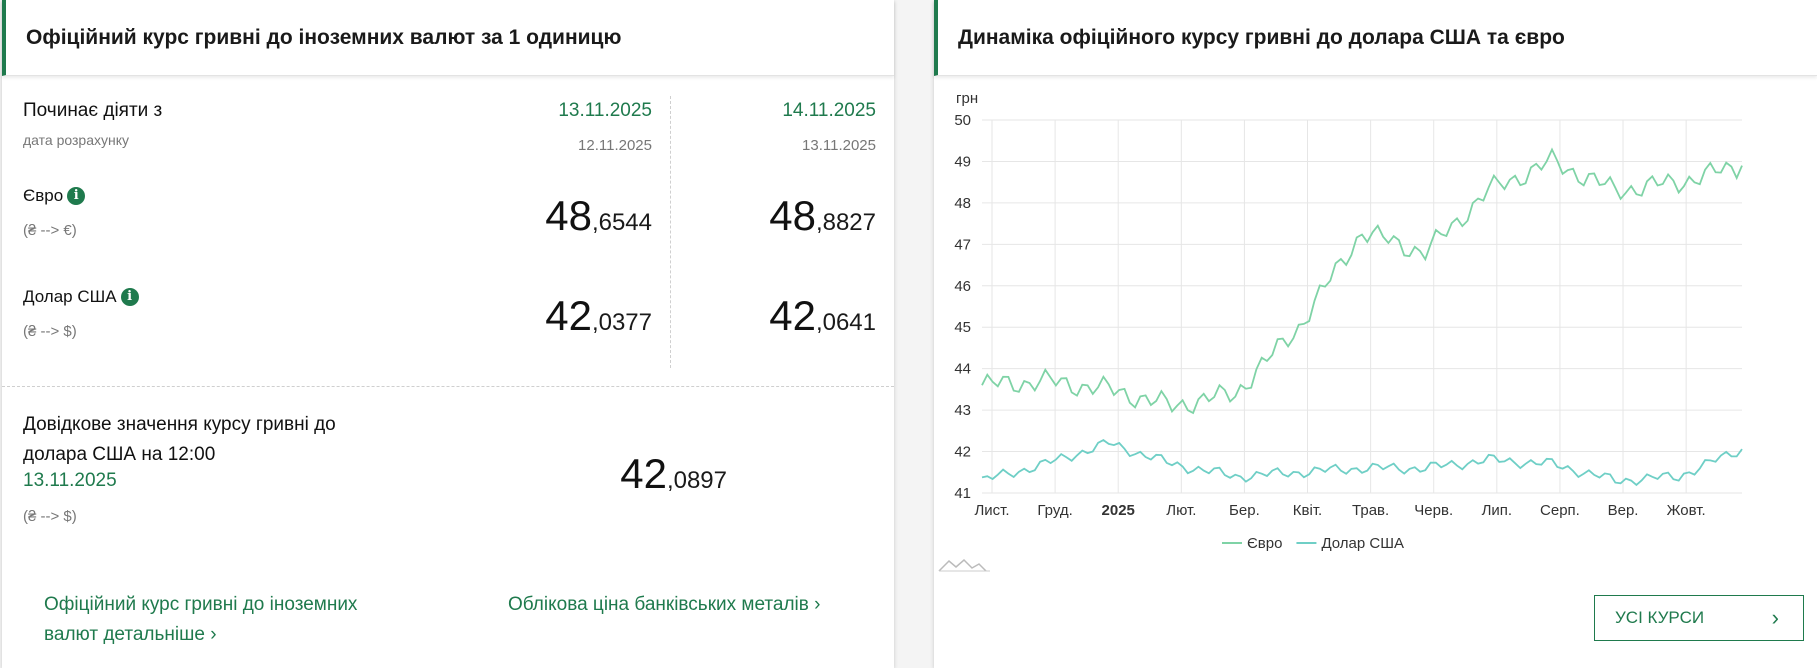 Image resolution: width=1817 pixels, height=668 pixels. Describe the element at coordinates (568, 315) in the screenshot. I see `col1-usd-int: 42` at that location.